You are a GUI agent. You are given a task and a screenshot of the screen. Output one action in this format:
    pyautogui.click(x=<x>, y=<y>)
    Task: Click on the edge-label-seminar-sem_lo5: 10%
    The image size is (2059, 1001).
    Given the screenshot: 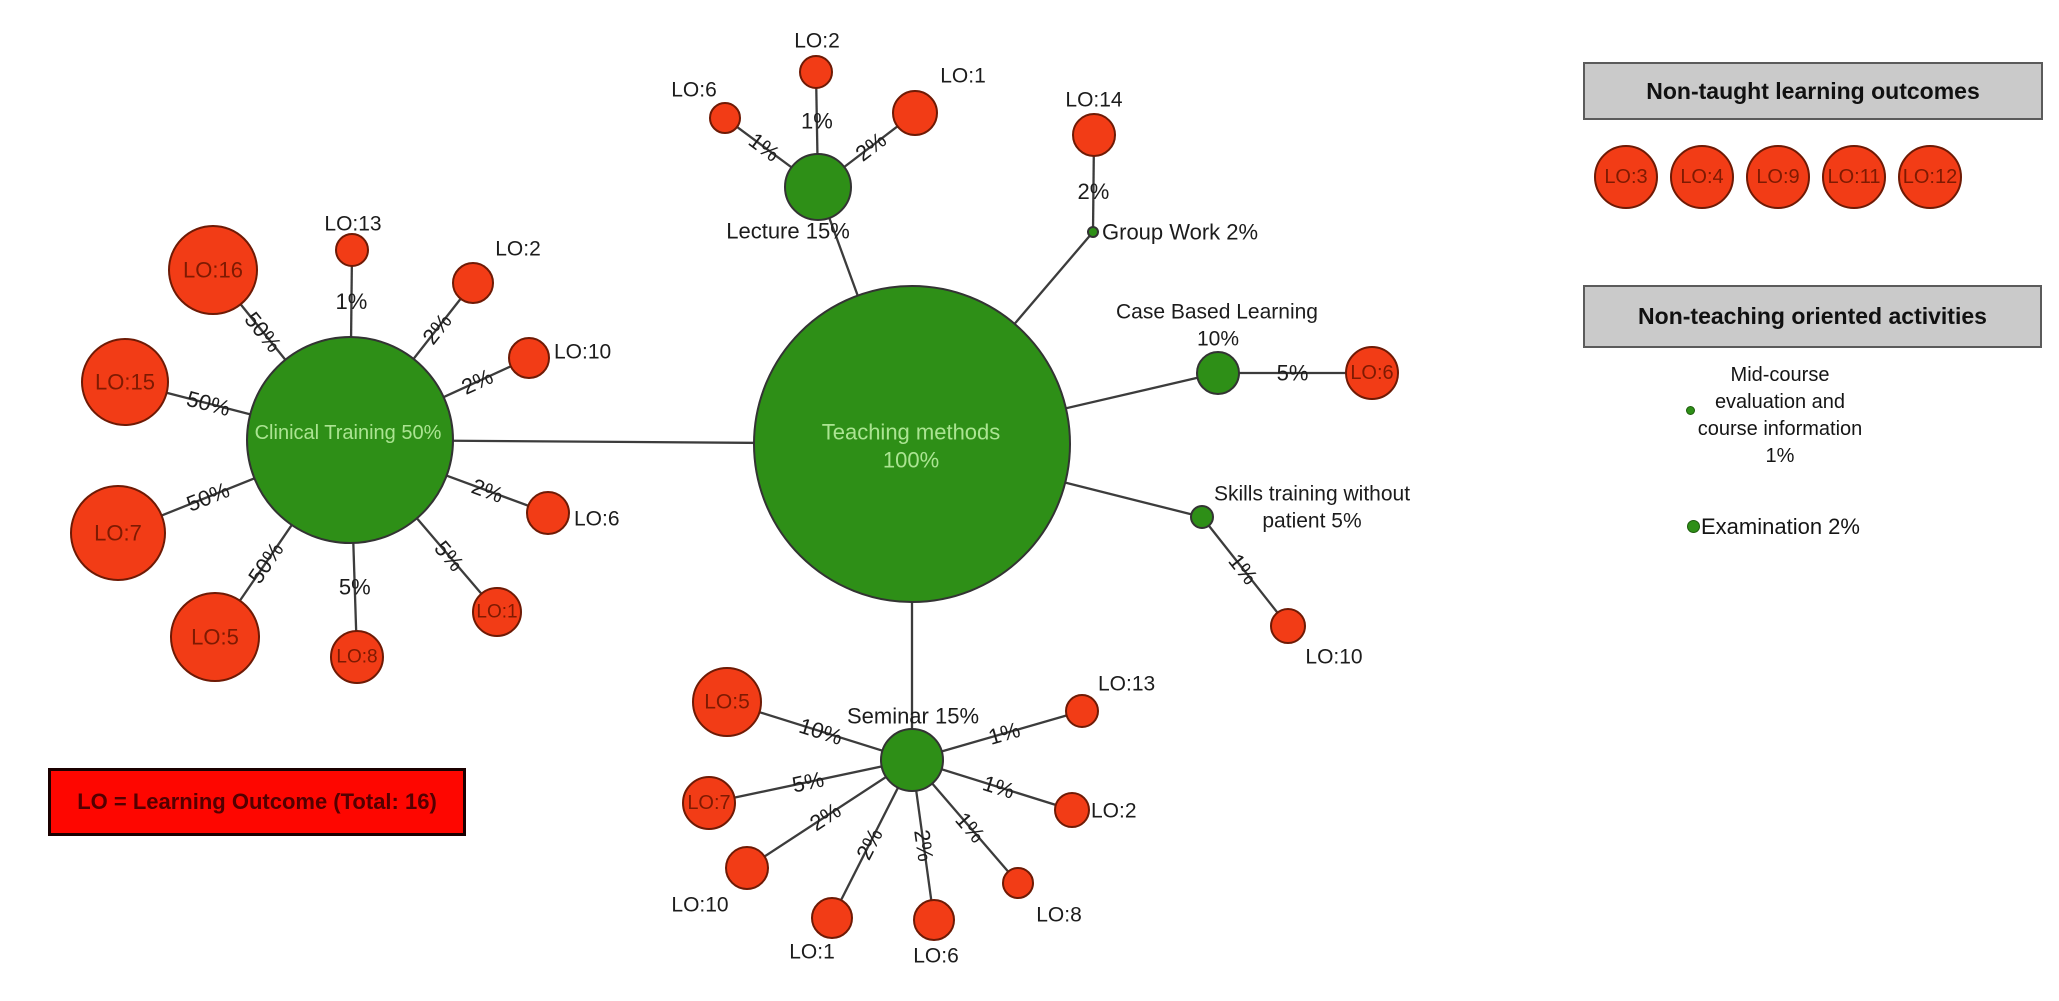 What is the action you would take?
    pyautogui.click(x=821, y=731)
    